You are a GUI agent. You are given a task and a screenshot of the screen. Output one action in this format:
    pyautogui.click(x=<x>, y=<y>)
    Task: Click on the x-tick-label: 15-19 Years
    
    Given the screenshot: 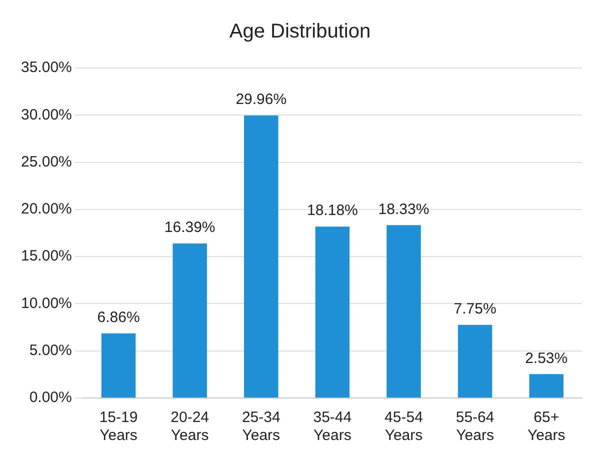 What is the action you would take?
    pyautogui.click(x=118, y=426)
    